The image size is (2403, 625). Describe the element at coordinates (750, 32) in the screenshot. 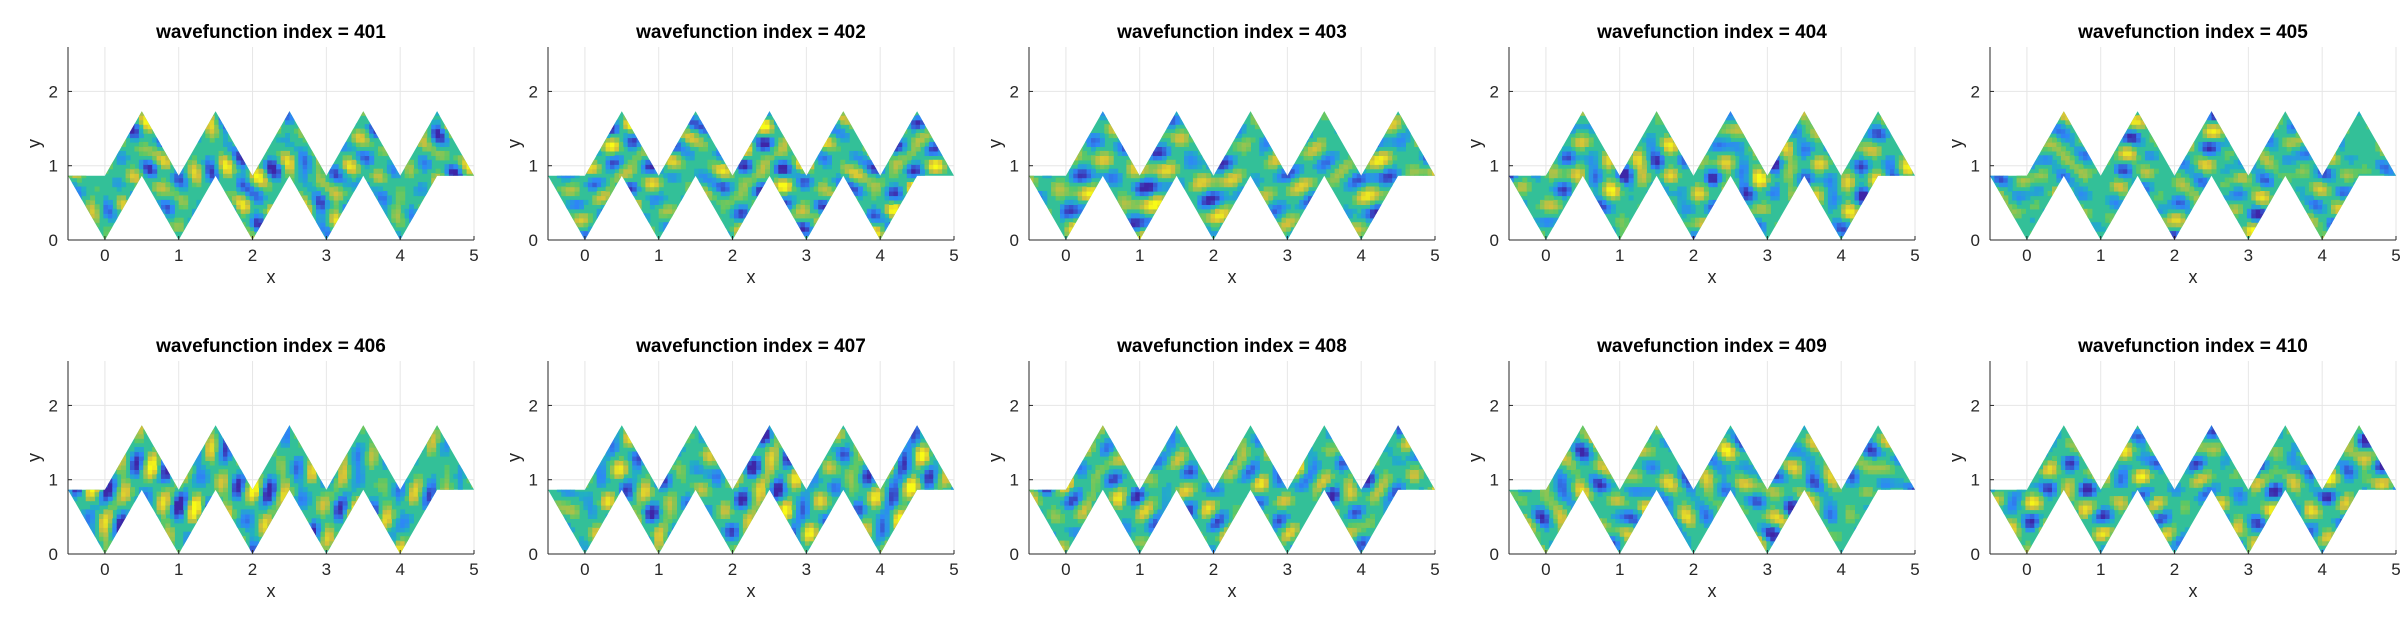

I see `subplot-title: wavefunction index = 402` at that location.